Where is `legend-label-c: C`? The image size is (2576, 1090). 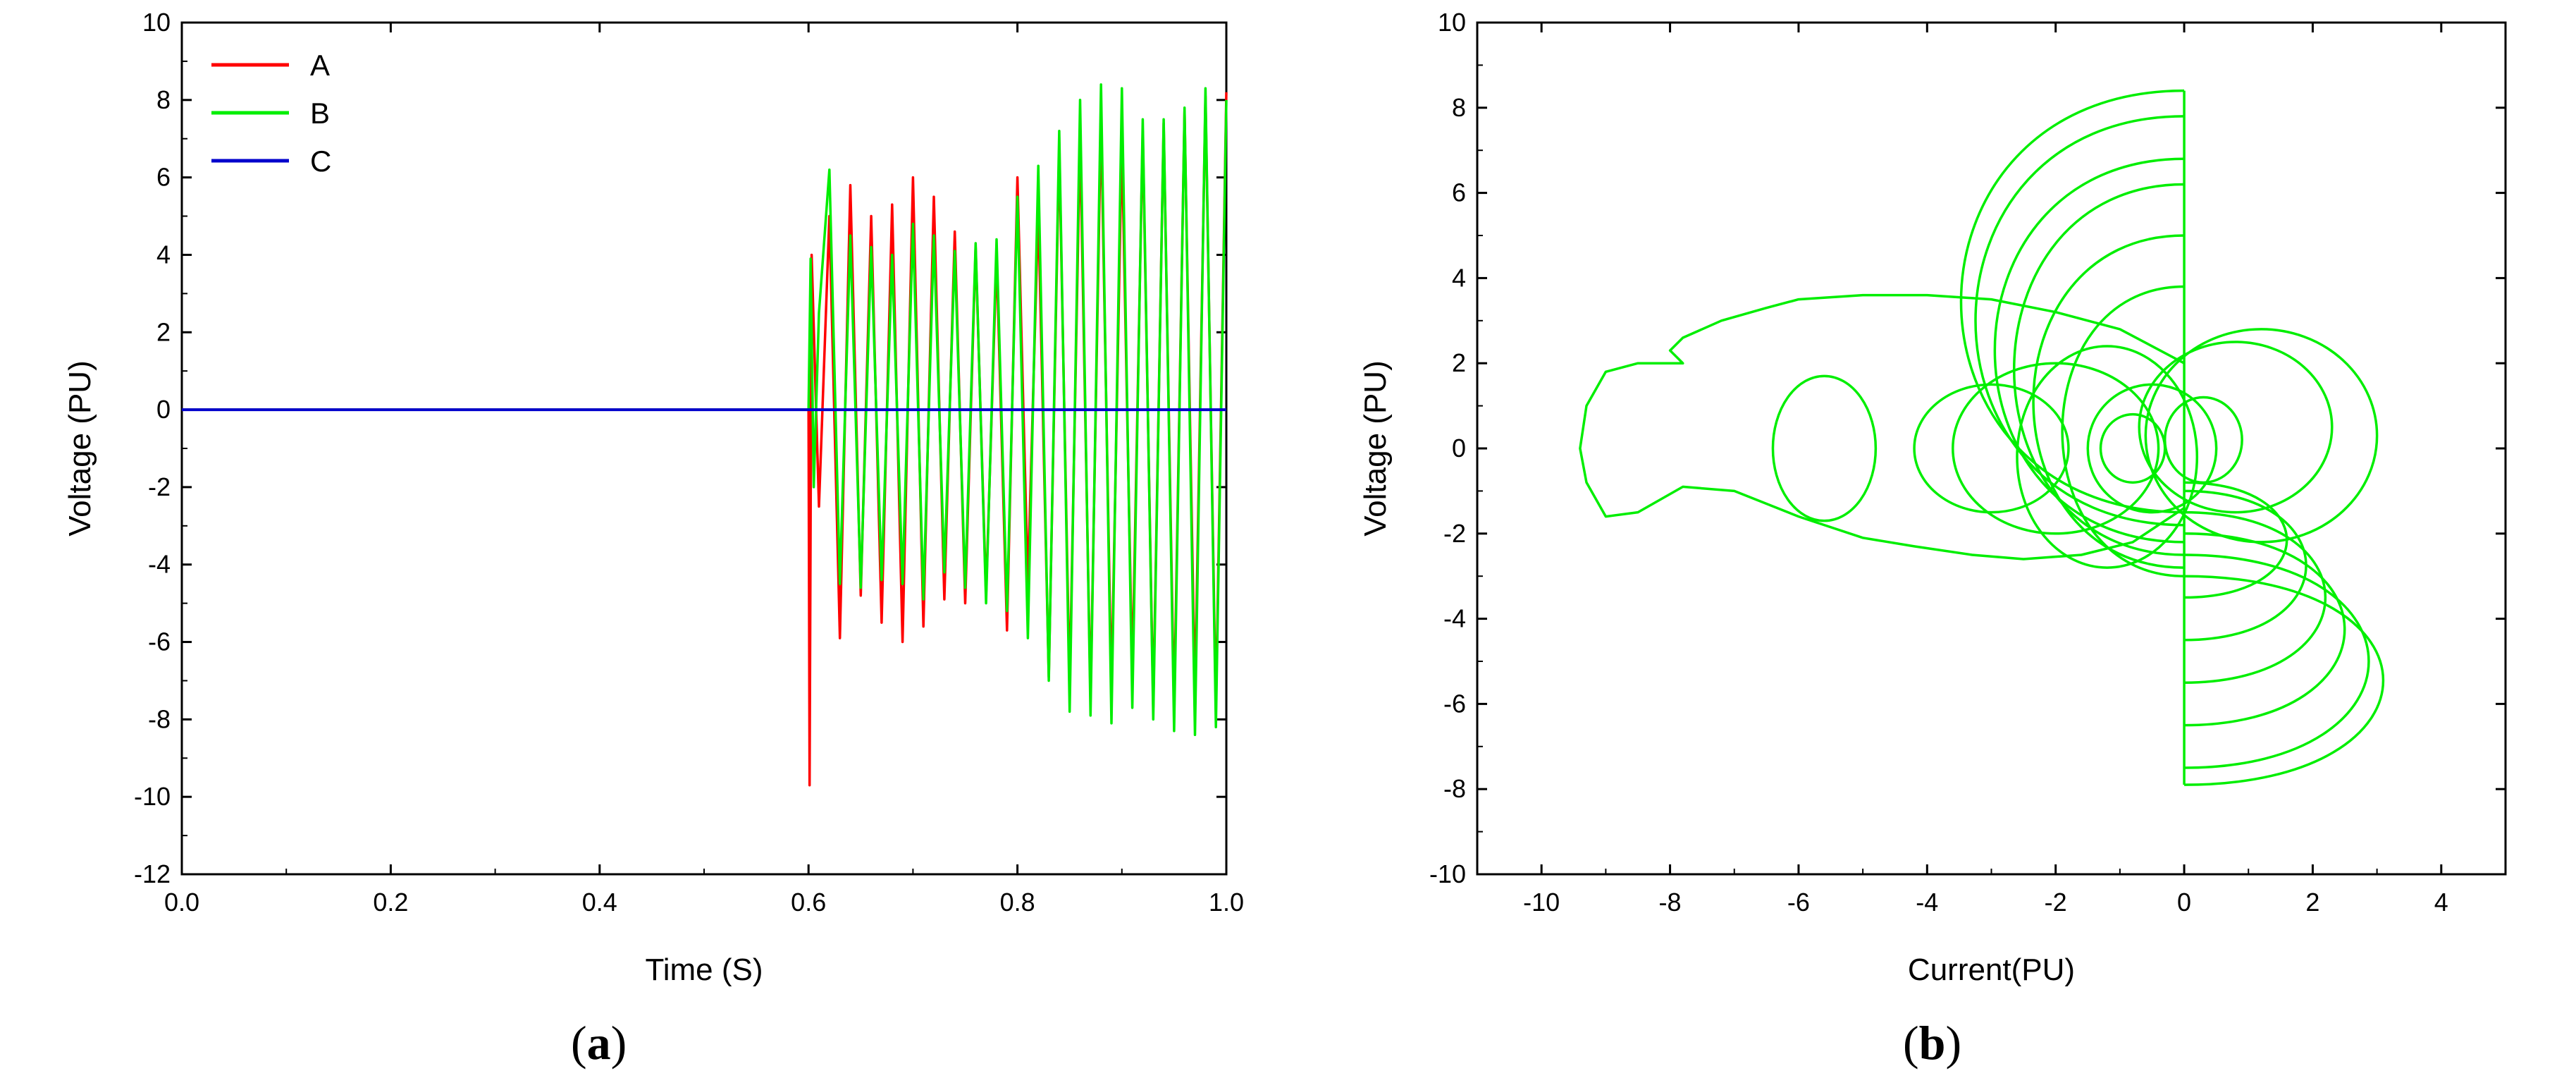
legend-label-c: C is located at coordinates (320, 161).